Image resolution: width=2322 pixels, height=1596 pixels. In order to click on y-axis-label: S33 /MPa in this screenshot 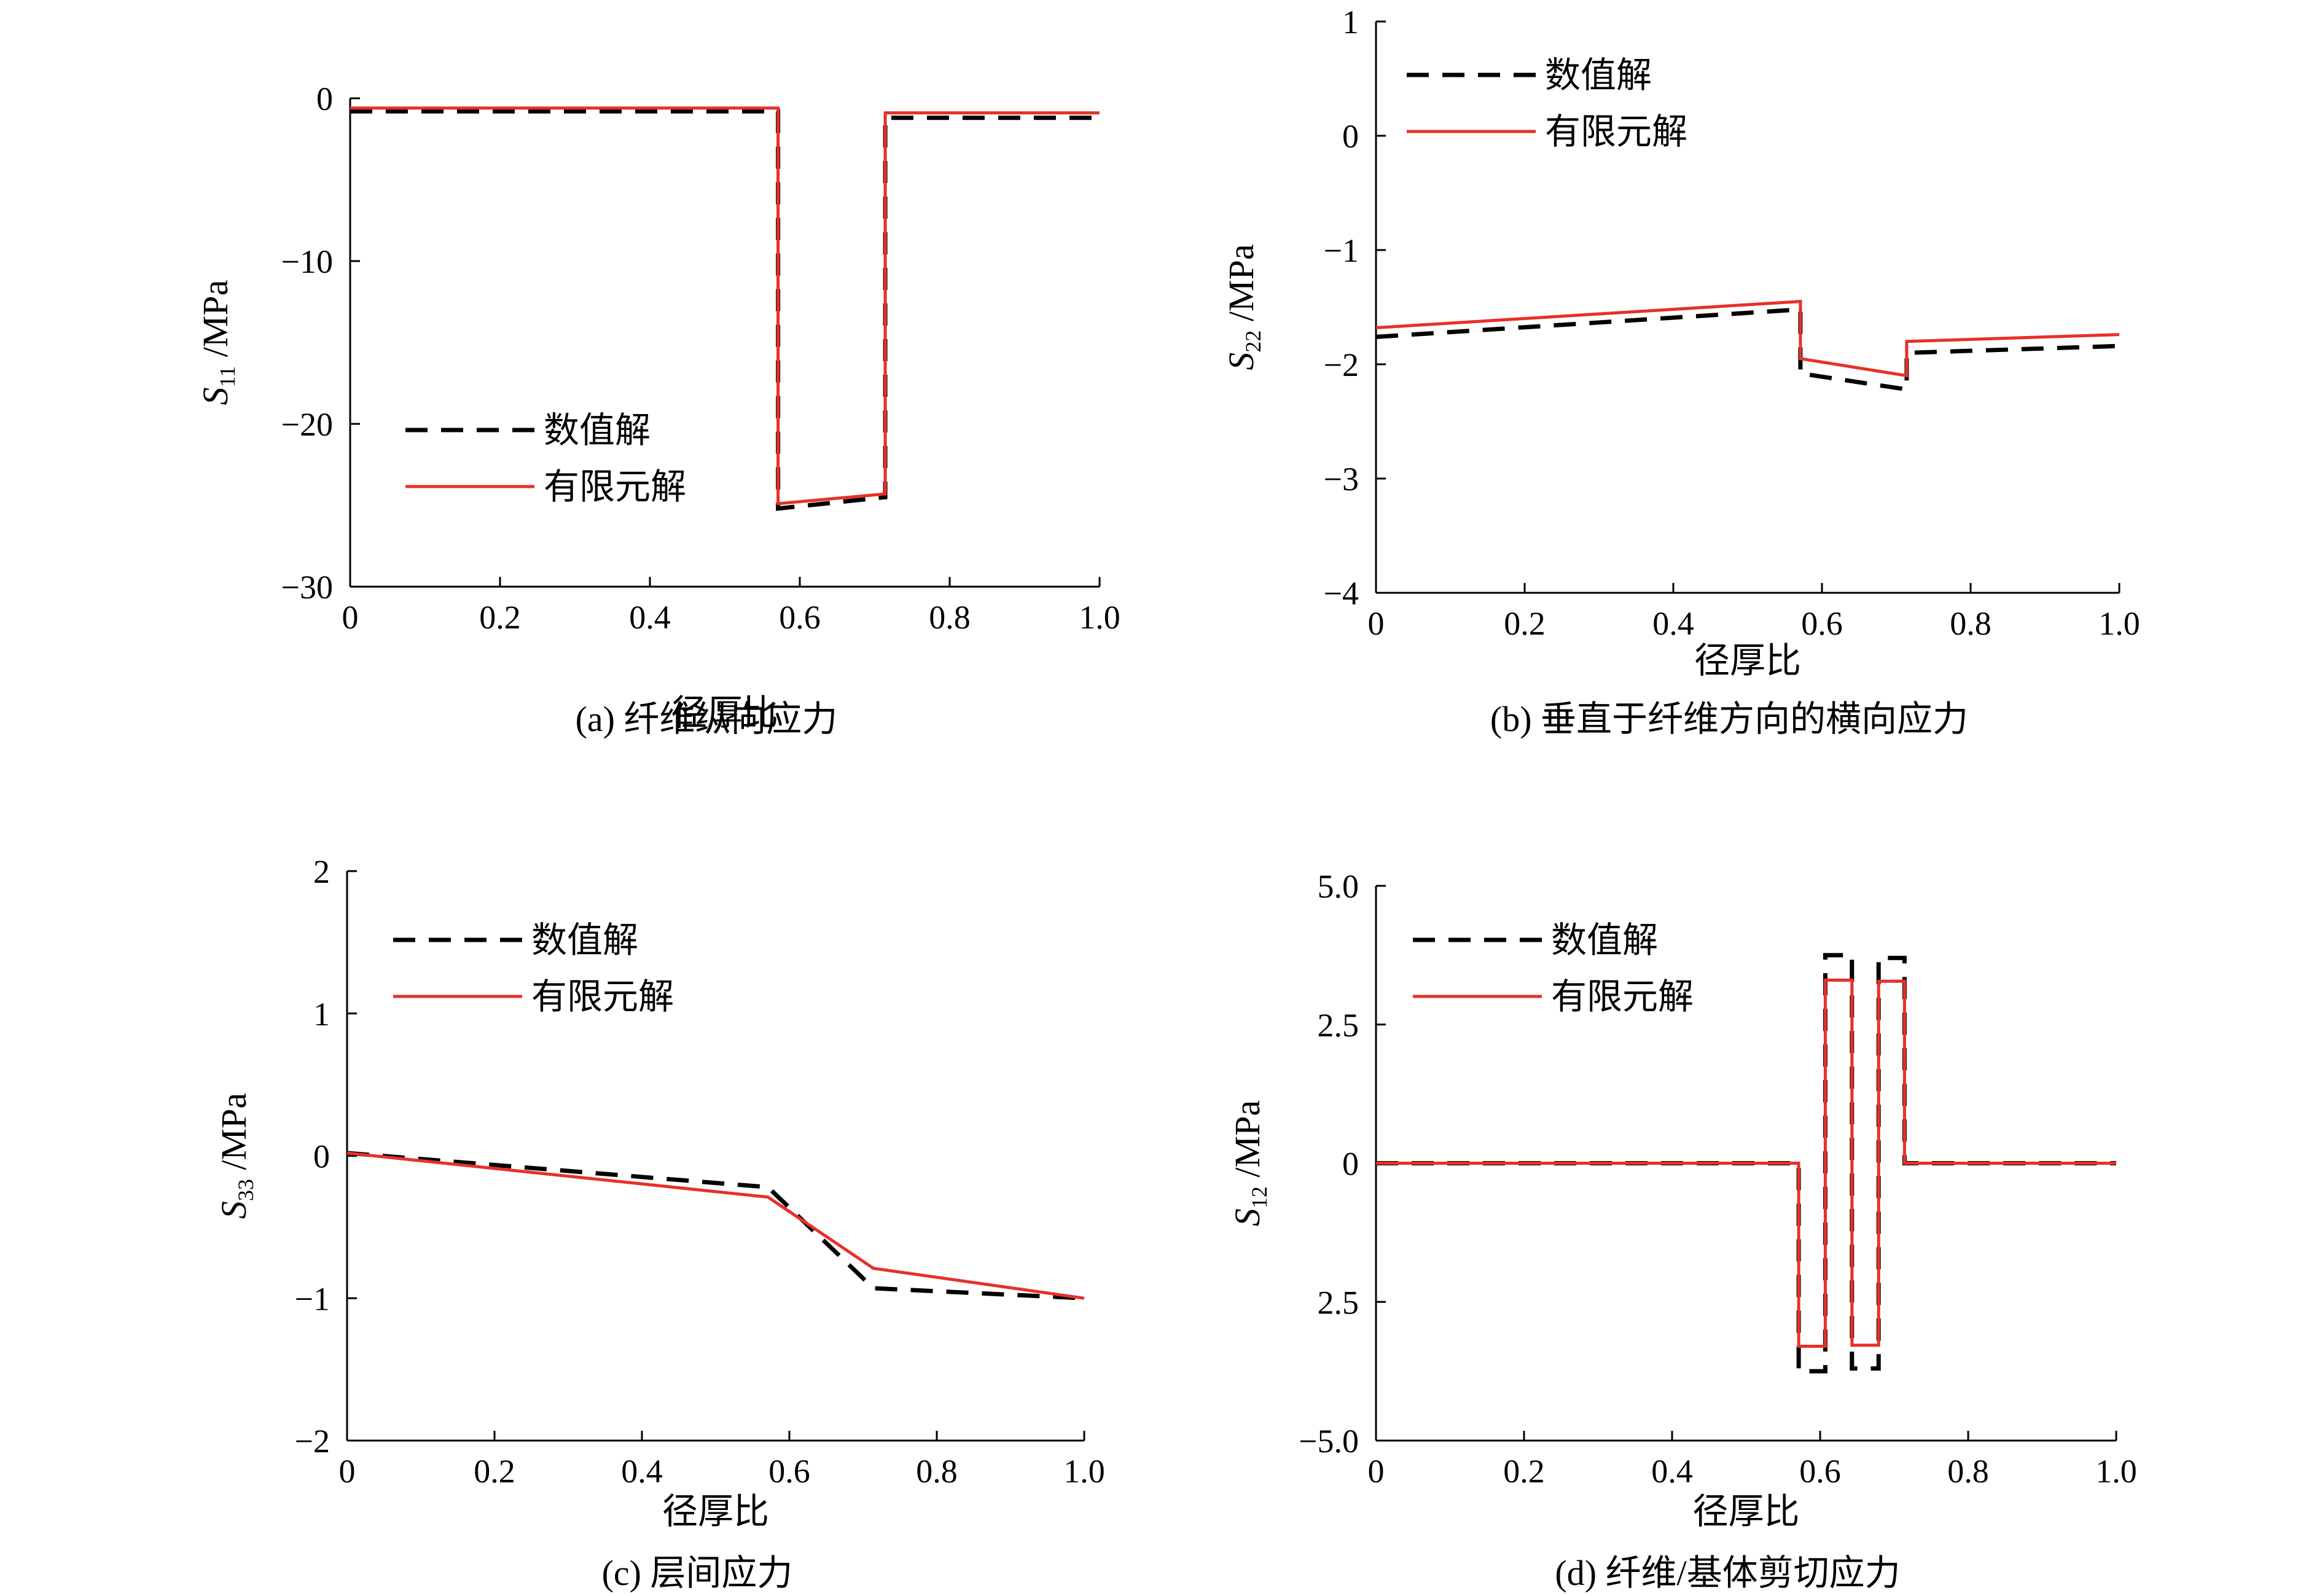, I will do `click(236, 1156)`.